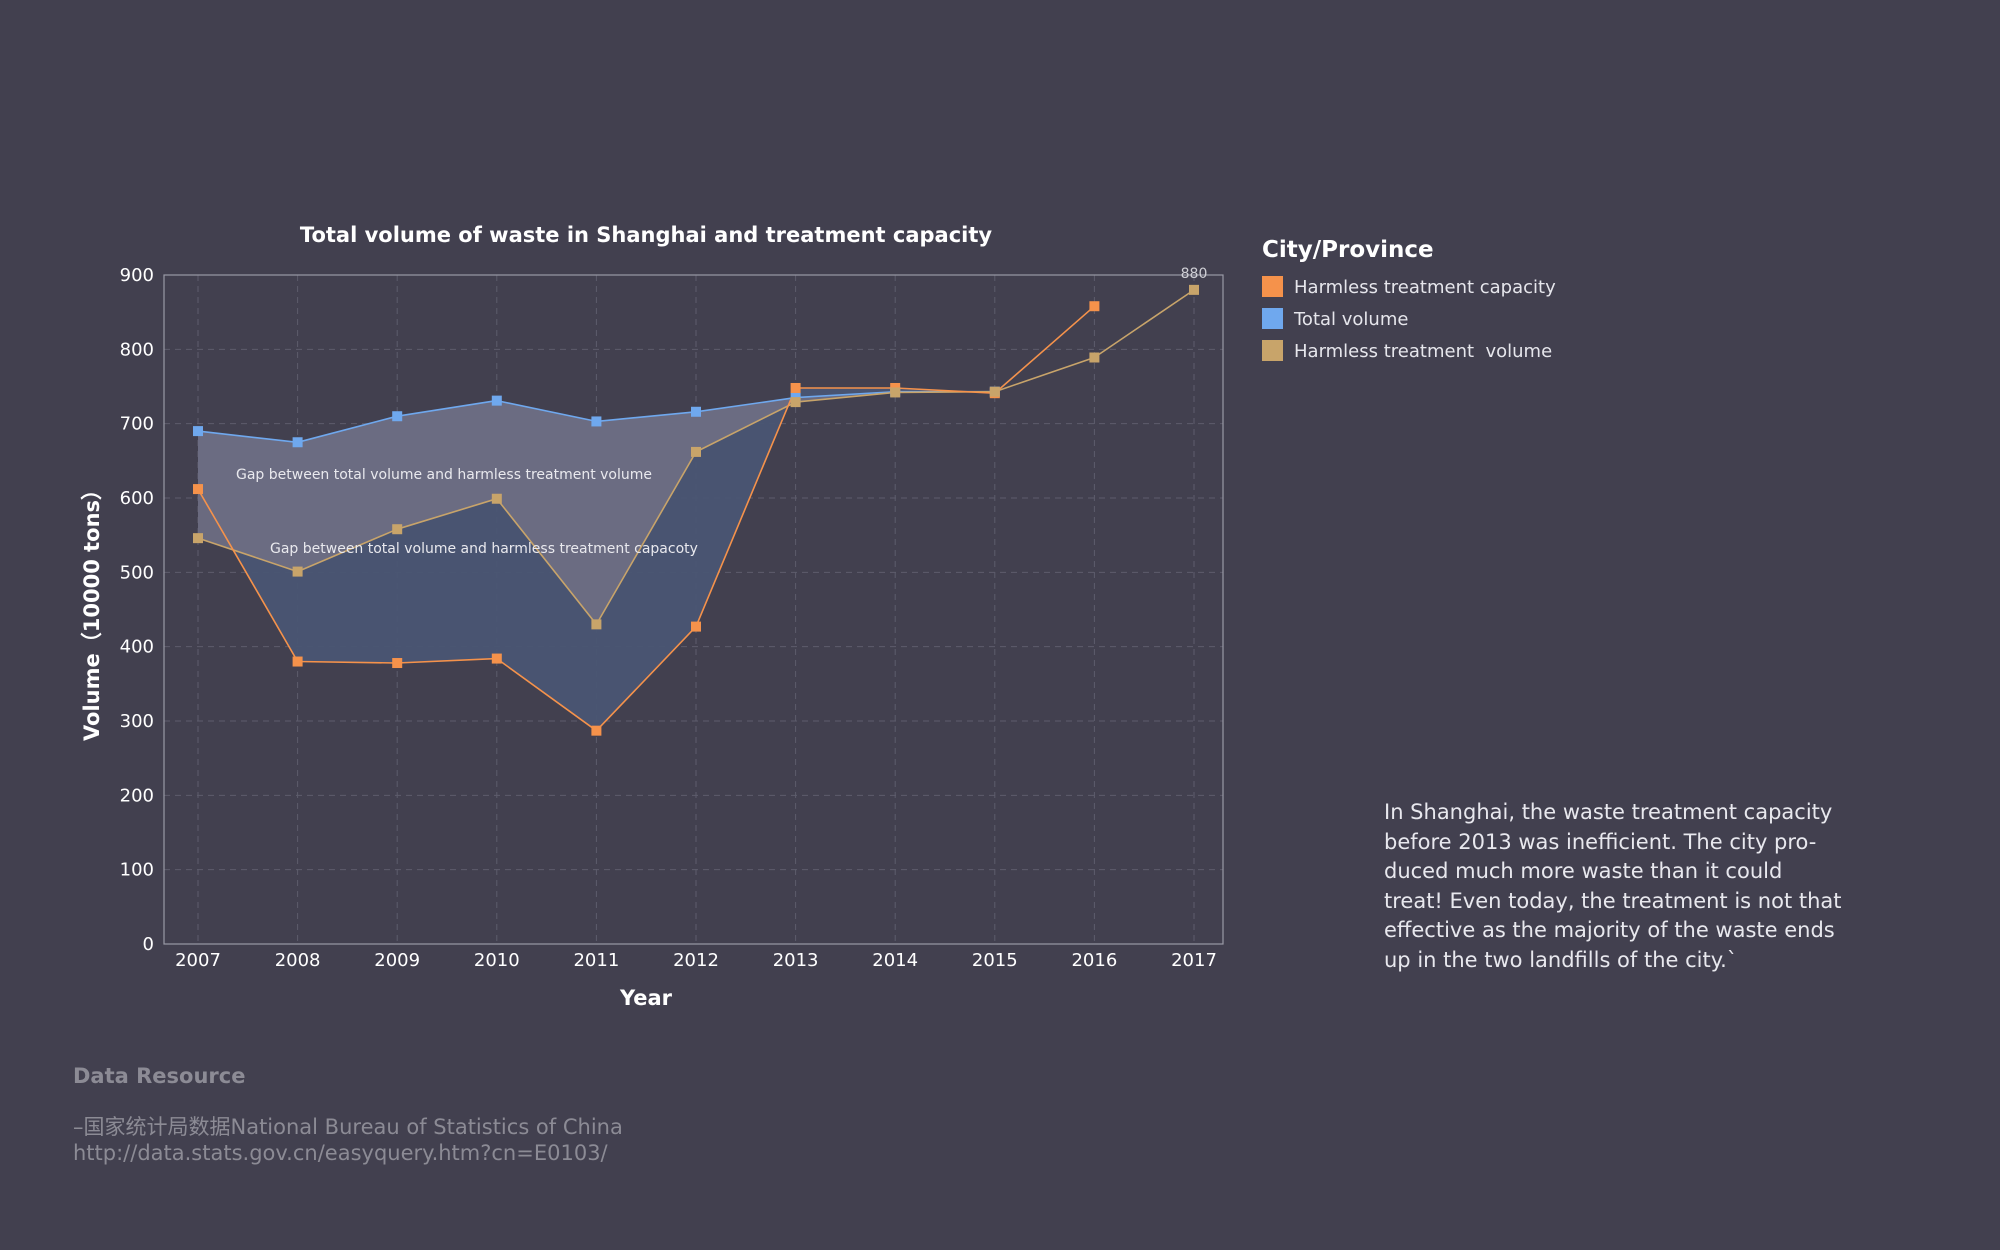  Describe the element at coordinates (148, 944) in the screenshot. I see `y-tick-label: 0` at that location.